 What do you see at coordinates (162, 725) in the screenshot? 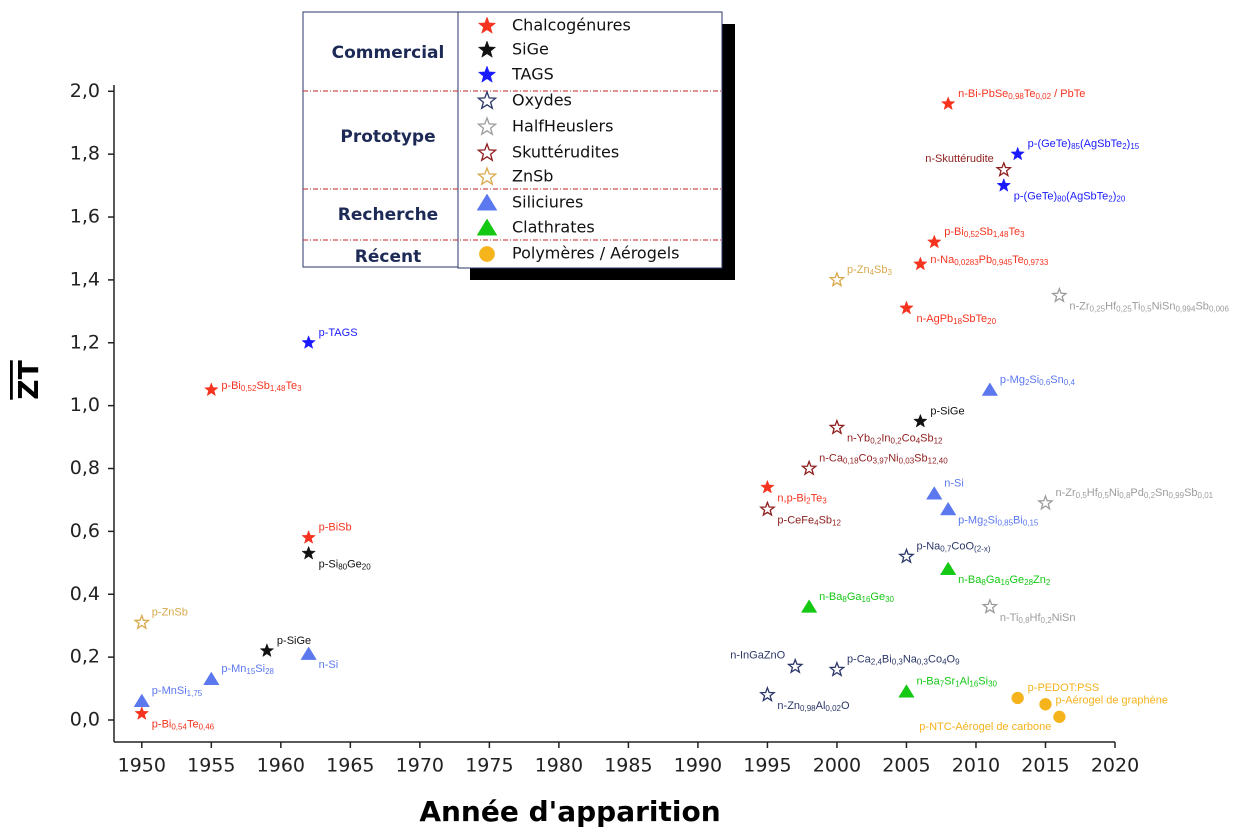
I see `label-text: p-Bi` at bounding box center [162, 725].